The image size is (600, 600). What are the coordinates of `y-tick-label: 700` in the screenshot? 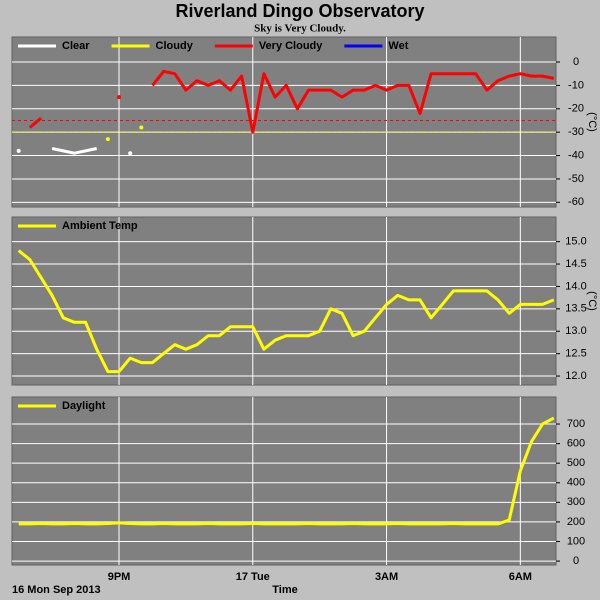 It's located at (576, 424).